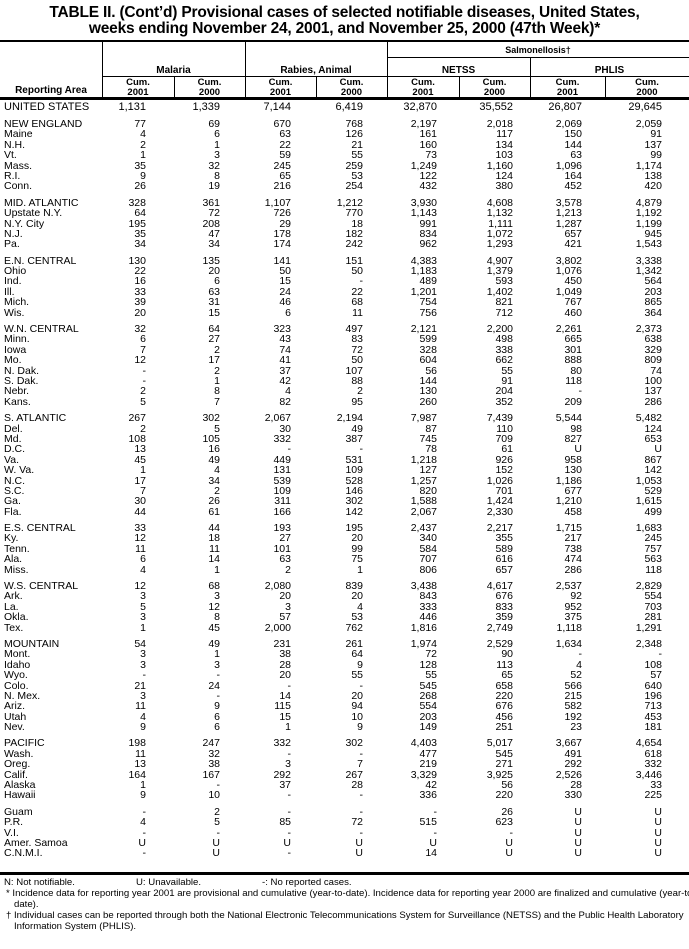 The width and height of the screenshot is (689, 949). I want to click on value-cell: 286, so click(653, 401).